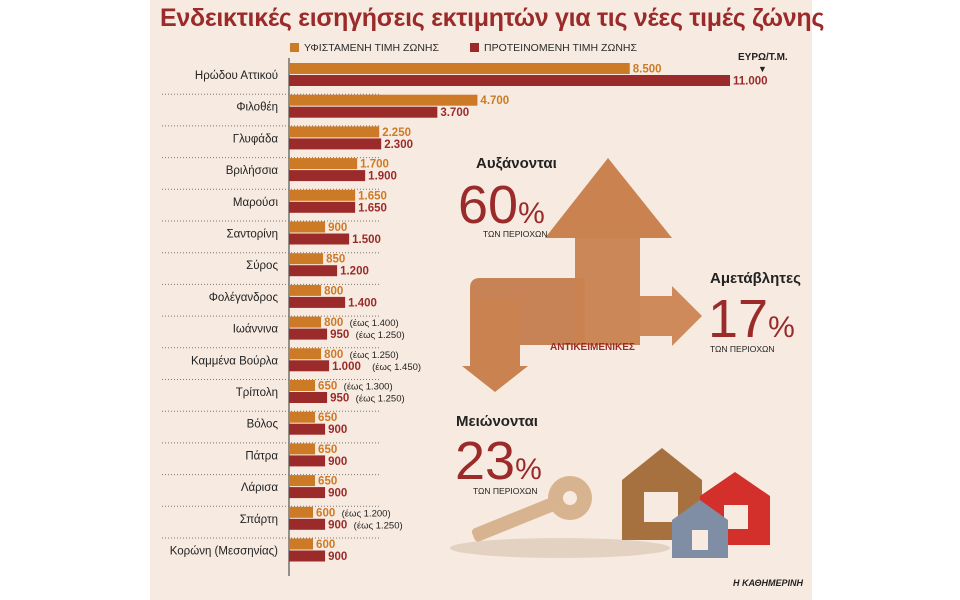 This screenshot has width=960, height=600. What do you see at coordinates (495, 334) in the screenshot?
I see `down-arrow-shaft` at bounding box center [495, 334].